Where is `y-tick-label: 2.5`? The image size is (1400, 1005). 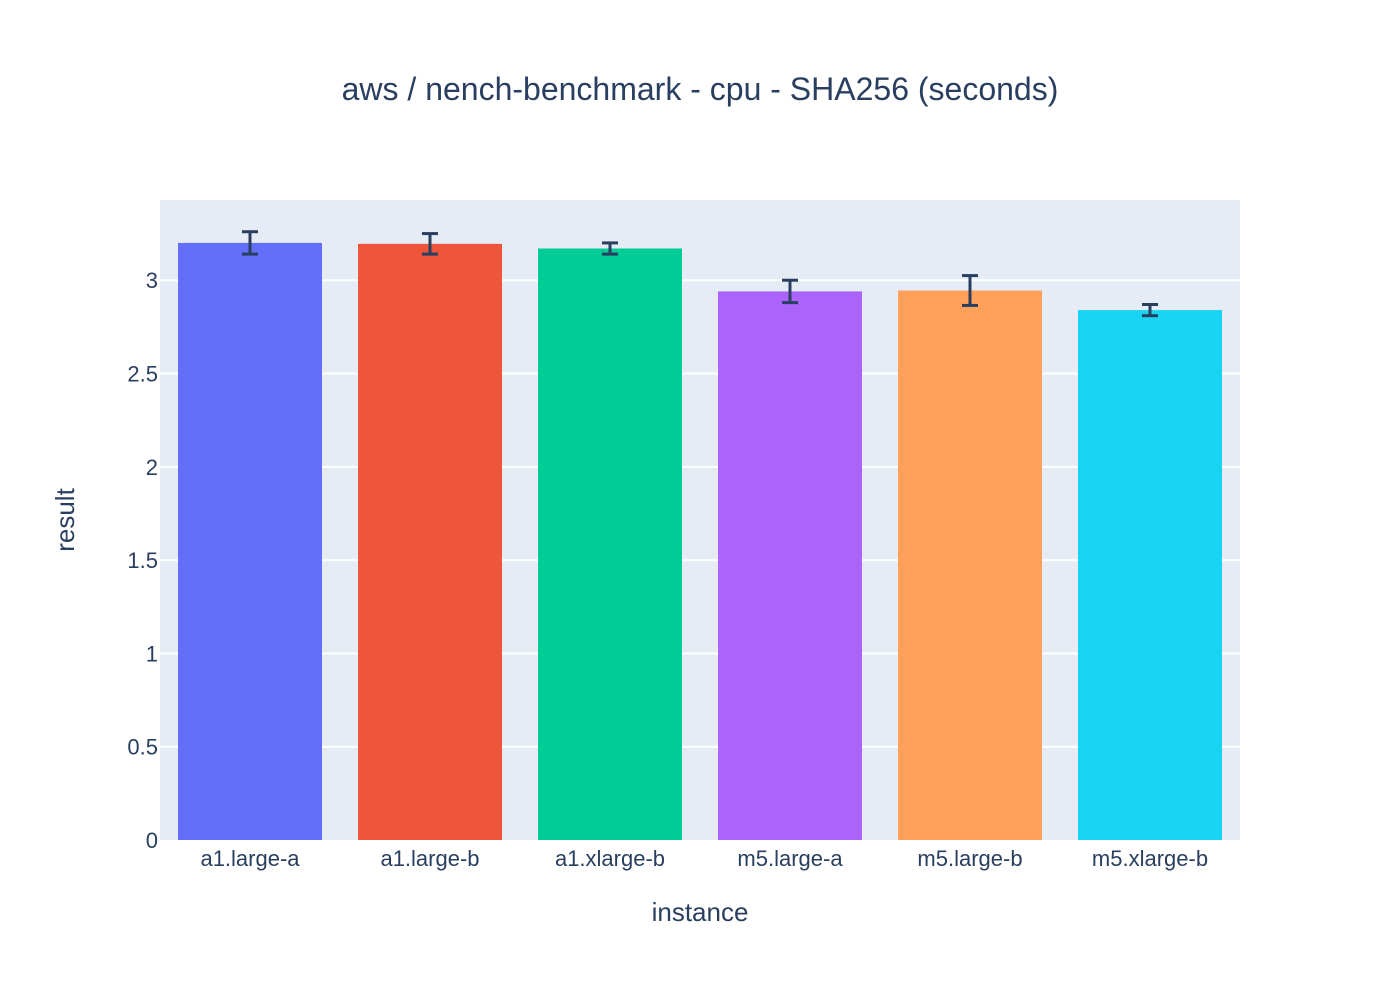
y-tick-label: 2.5 is located at coordinates (142, 374).